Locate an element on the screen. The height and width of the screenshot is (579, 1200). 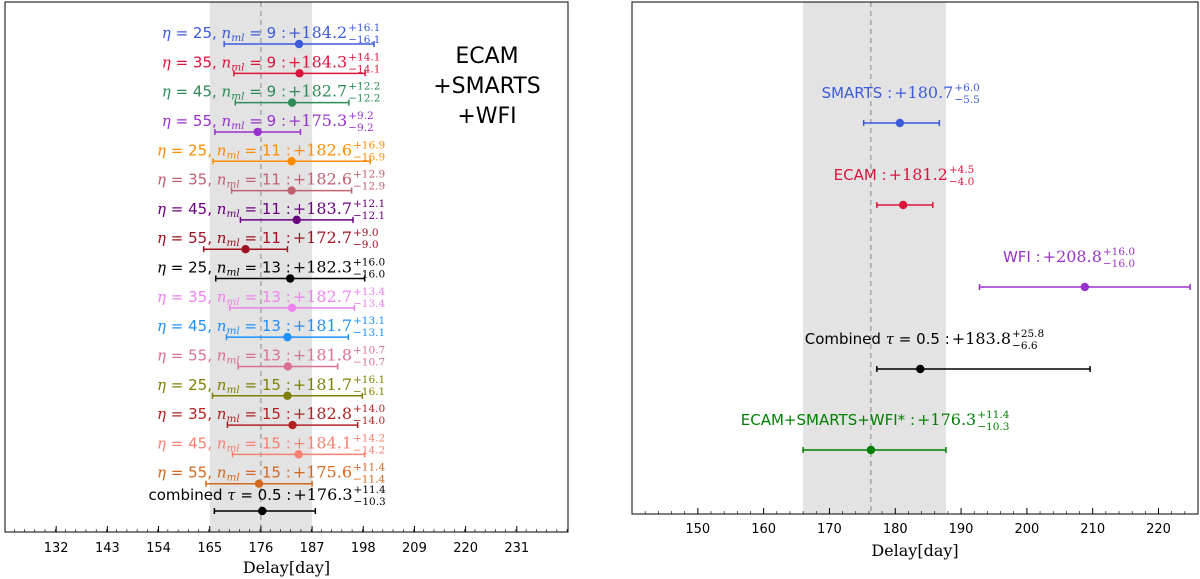
left-point: η = 55, nml = 11 : +172.7 +9.0−9.0 is located at coordinates (268, 240).